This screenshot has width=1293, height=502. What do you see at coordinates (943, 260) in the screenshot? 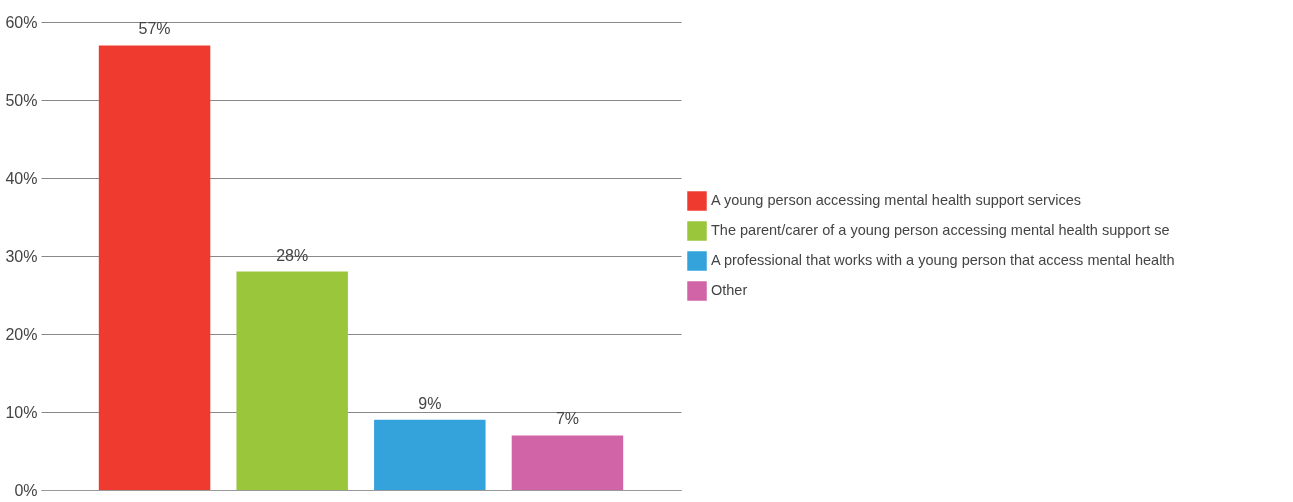
I see `legend-label: A professional that works with a young person that access mental health` at bounding box center [943, 260].